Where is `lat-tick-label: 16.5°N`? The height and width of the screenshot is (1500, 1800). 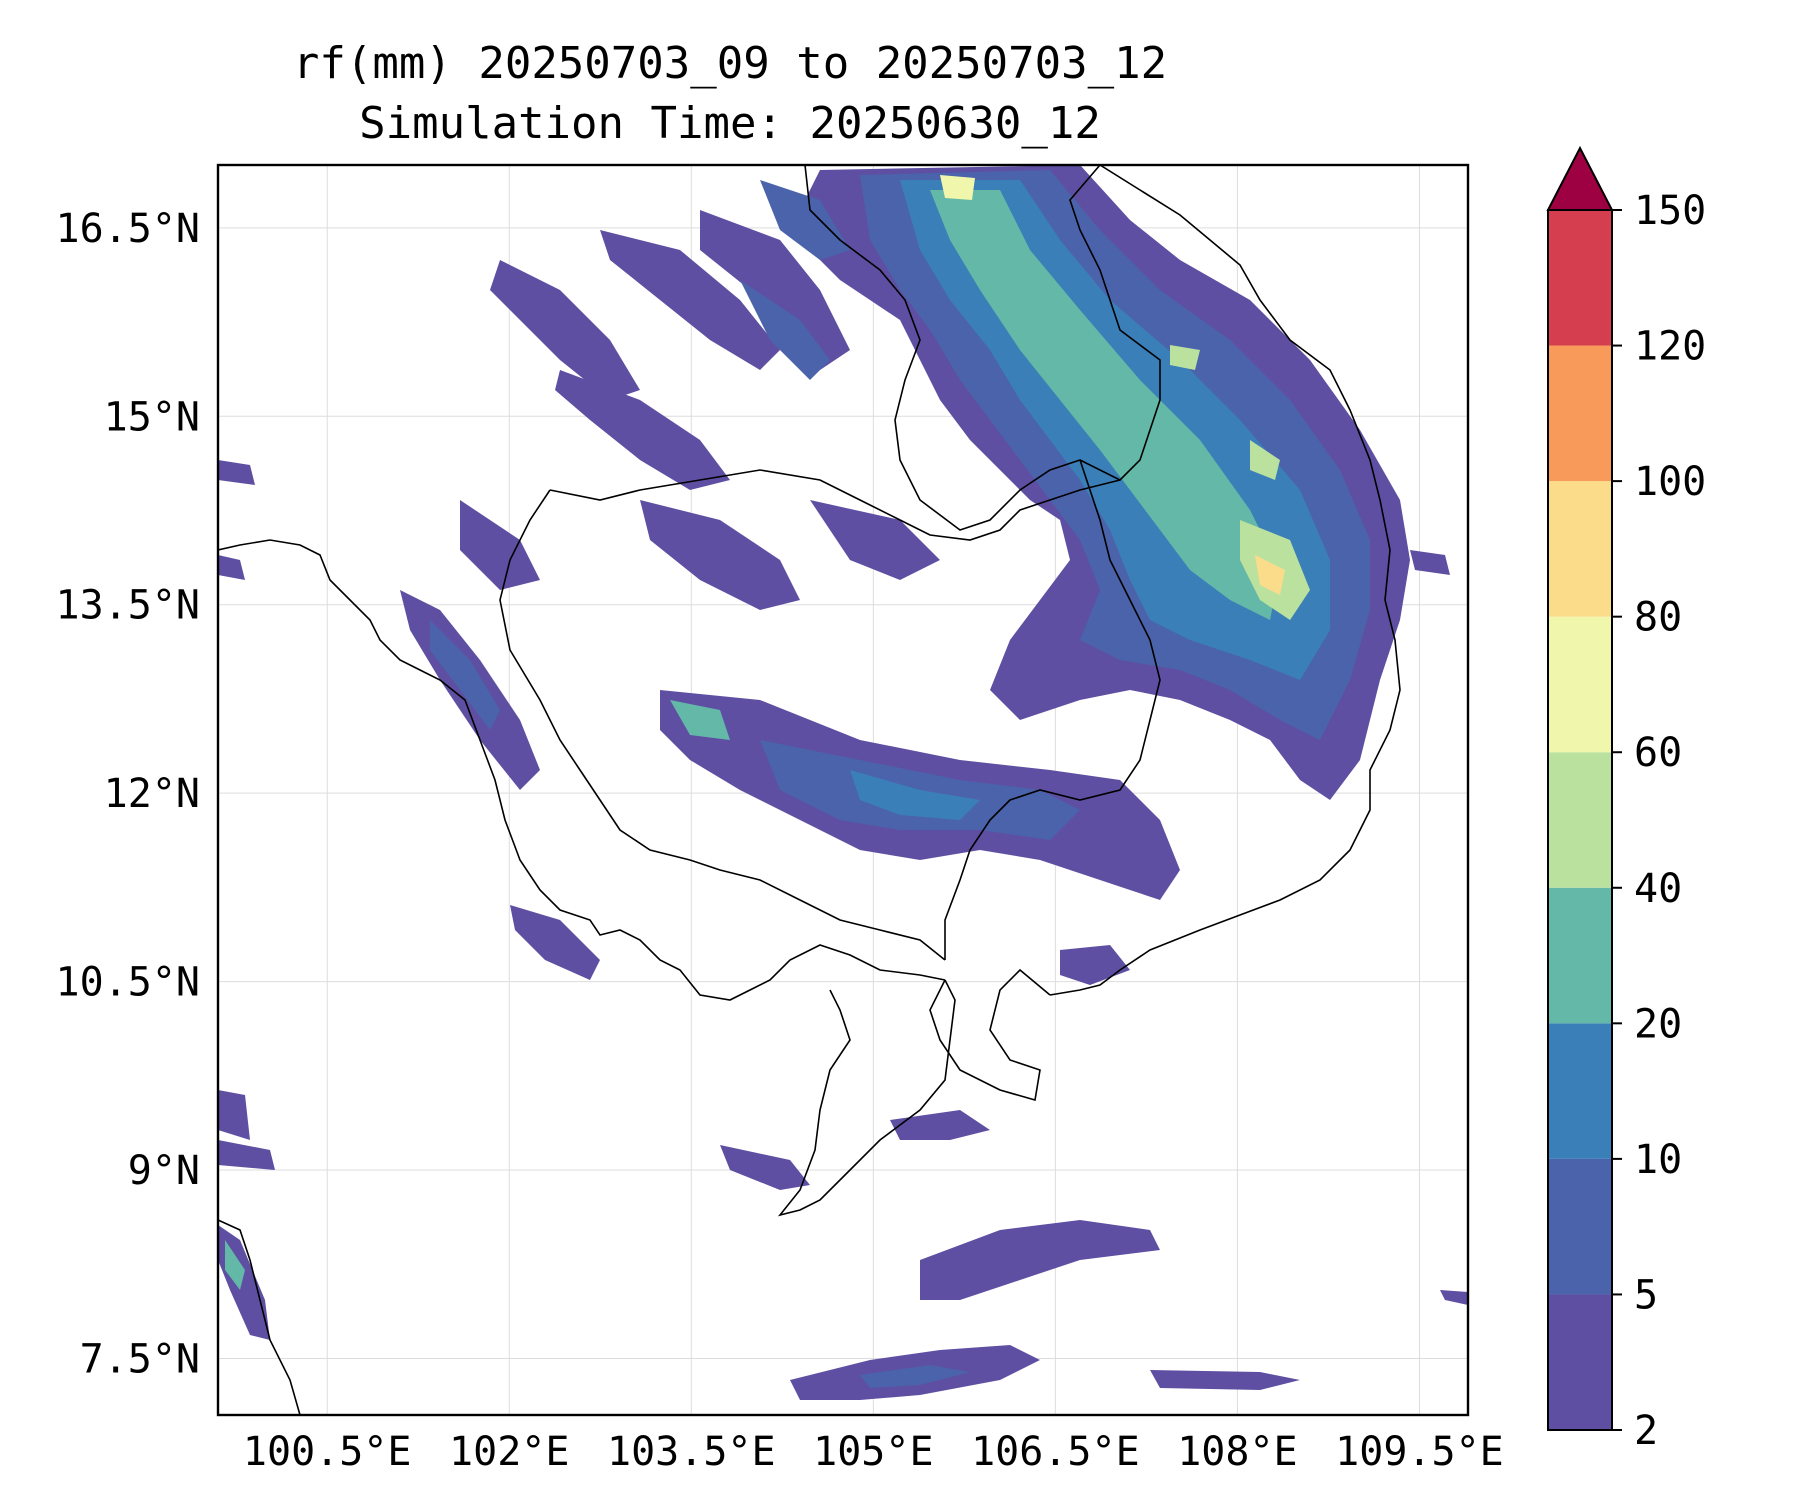 lat-tick-label: 16.5°N is located at coordinates (128, 229).